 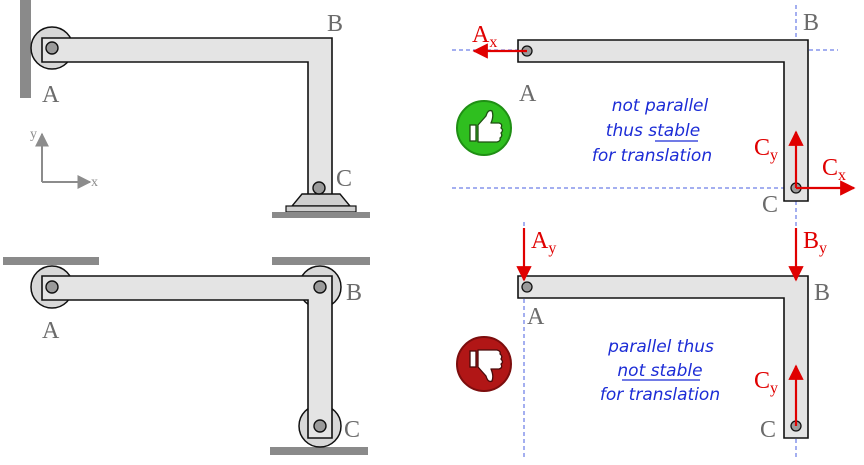 What do you see at coordinates (660, 347) in the screenshot?
I see `note-line-1: parallel thus` at bounding box center [660, 347].